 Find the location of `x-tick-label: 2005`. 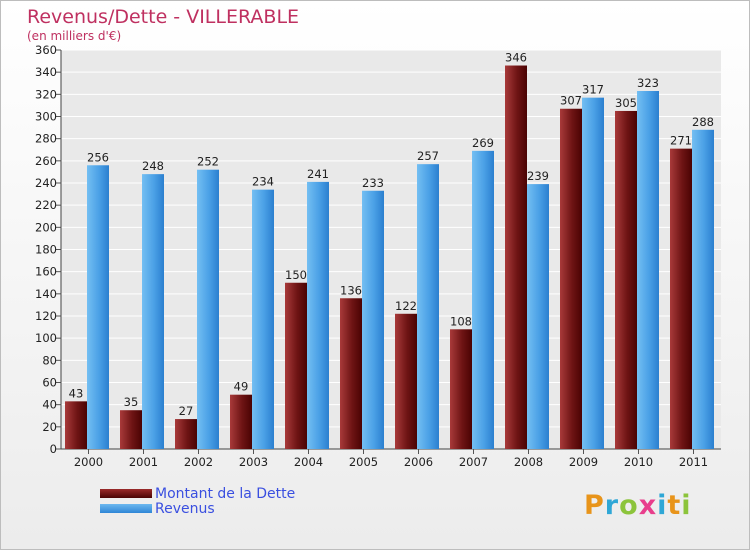

x-tick-label: 2005 is located at coordinates (363, 462).